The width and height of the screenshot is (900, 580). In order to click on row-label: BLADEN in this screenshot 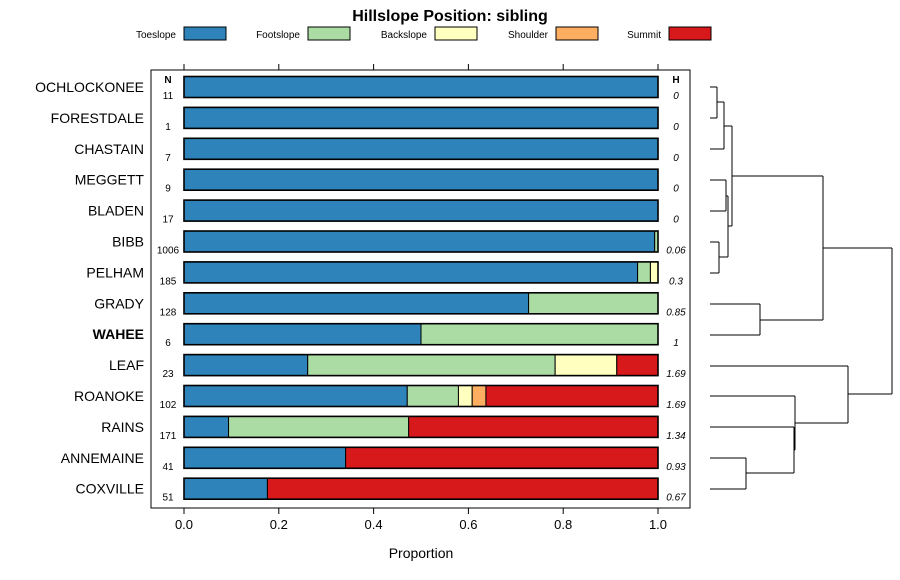, I will do `click(116, 211)`.